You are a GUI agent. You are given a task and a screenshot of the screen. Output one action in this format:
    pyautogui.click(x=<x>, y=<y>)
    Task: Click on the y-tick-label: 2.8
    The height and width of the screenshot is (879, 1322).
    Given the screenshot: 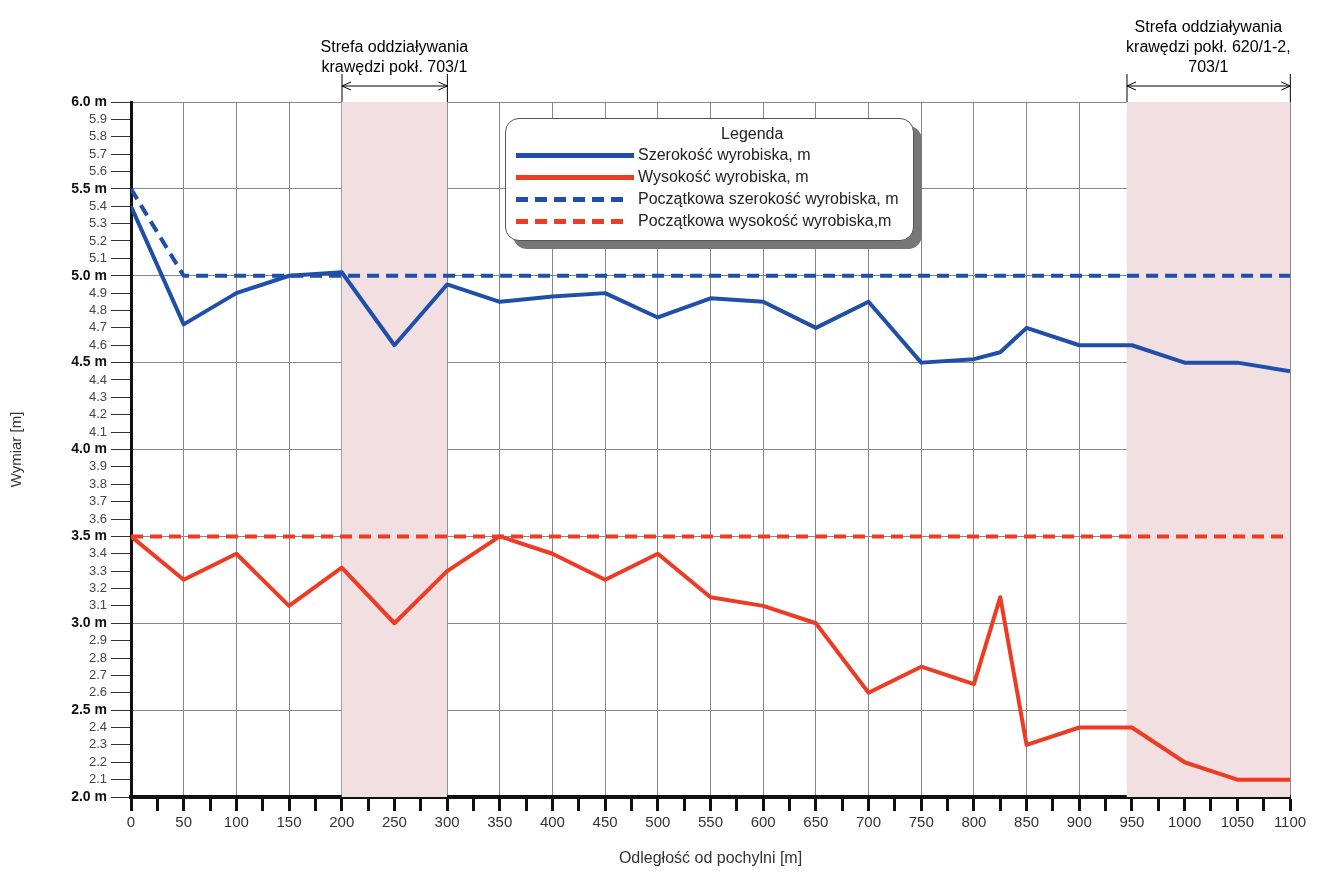 What is the action you would take?
    pyautogui.click(x=97, y=657)
    